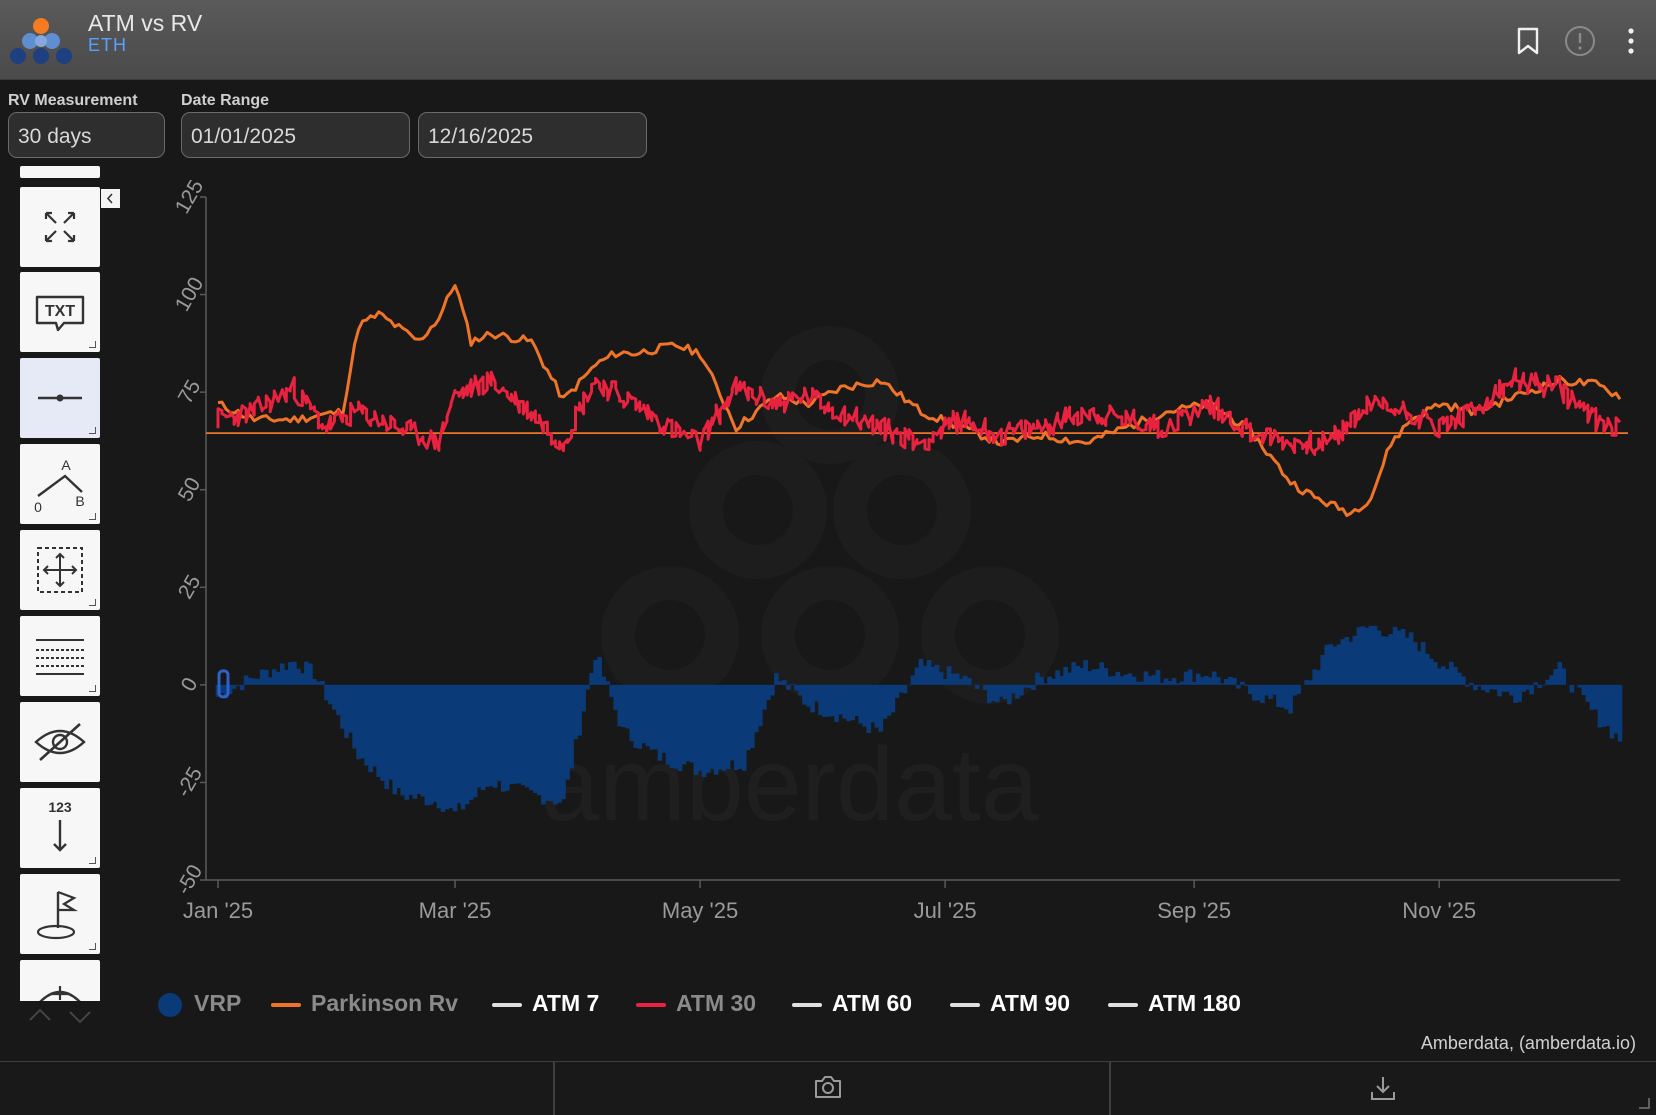  Describe the element at coordinates (716, 1003) in the screenshot. I see `legend-label: ATM 30` at that location.